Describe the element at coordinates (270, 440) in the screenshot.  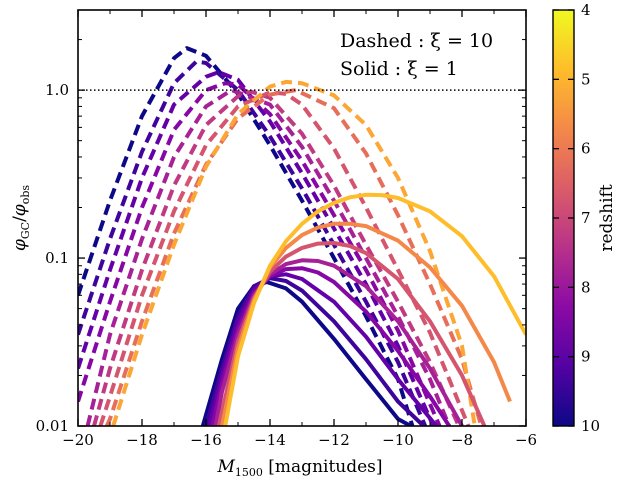
I see `x-tick-label: −14` at that location.